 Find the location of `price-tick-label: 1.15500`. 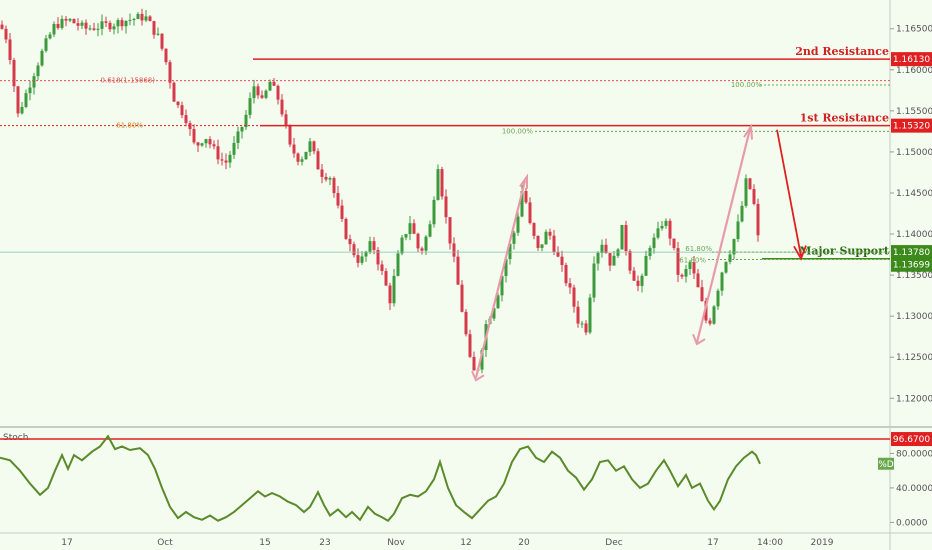

price-tick-label: 1.15500 is located at coordinates (914, 112).